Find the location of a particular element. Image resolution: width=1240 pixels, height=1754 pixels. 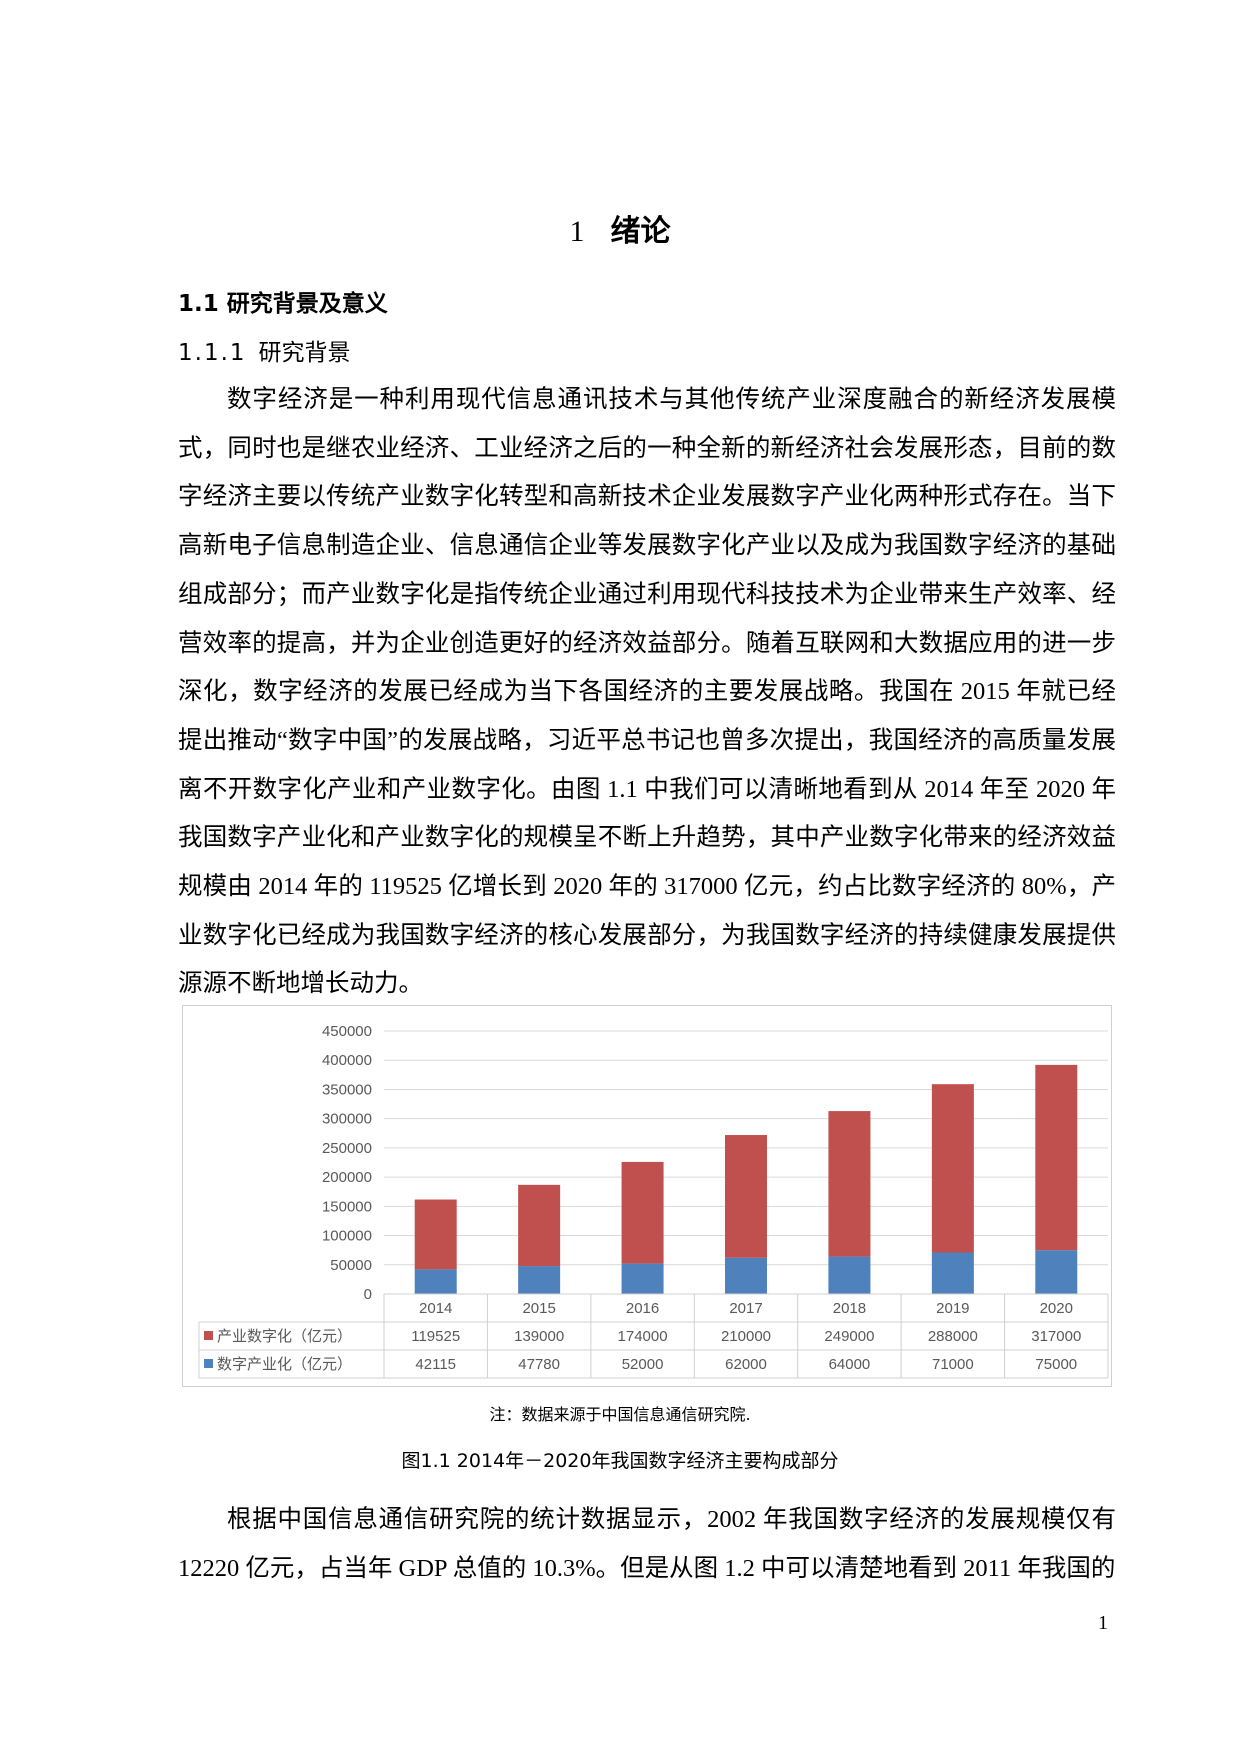

data-label: 174000 is located at coordinates (643, 1336).